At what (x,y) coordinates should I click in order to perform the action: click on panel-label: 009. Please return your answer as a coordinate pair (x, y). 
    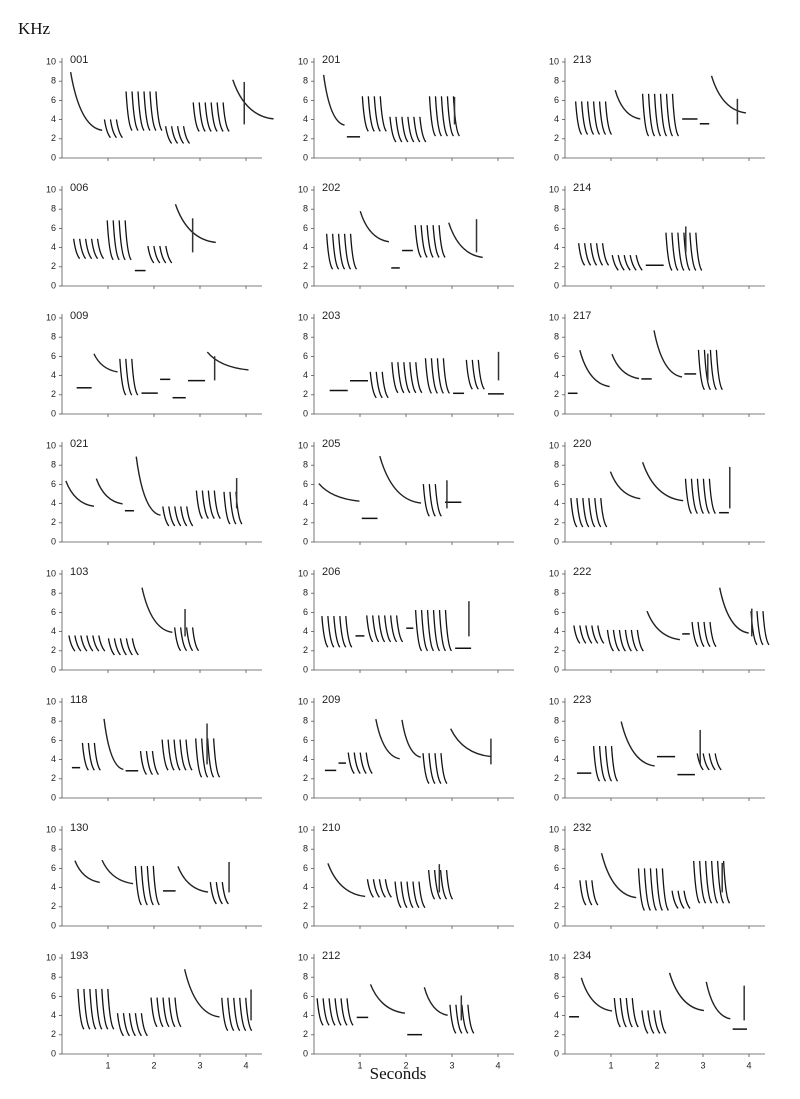
    Looking at the image, I should click on (79, 316).